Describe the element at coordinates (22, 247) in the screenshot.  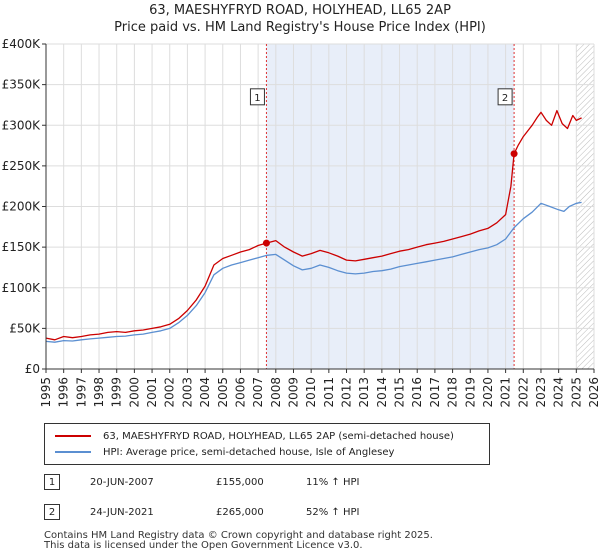
I see `y-tick-label: £150K` at that location.